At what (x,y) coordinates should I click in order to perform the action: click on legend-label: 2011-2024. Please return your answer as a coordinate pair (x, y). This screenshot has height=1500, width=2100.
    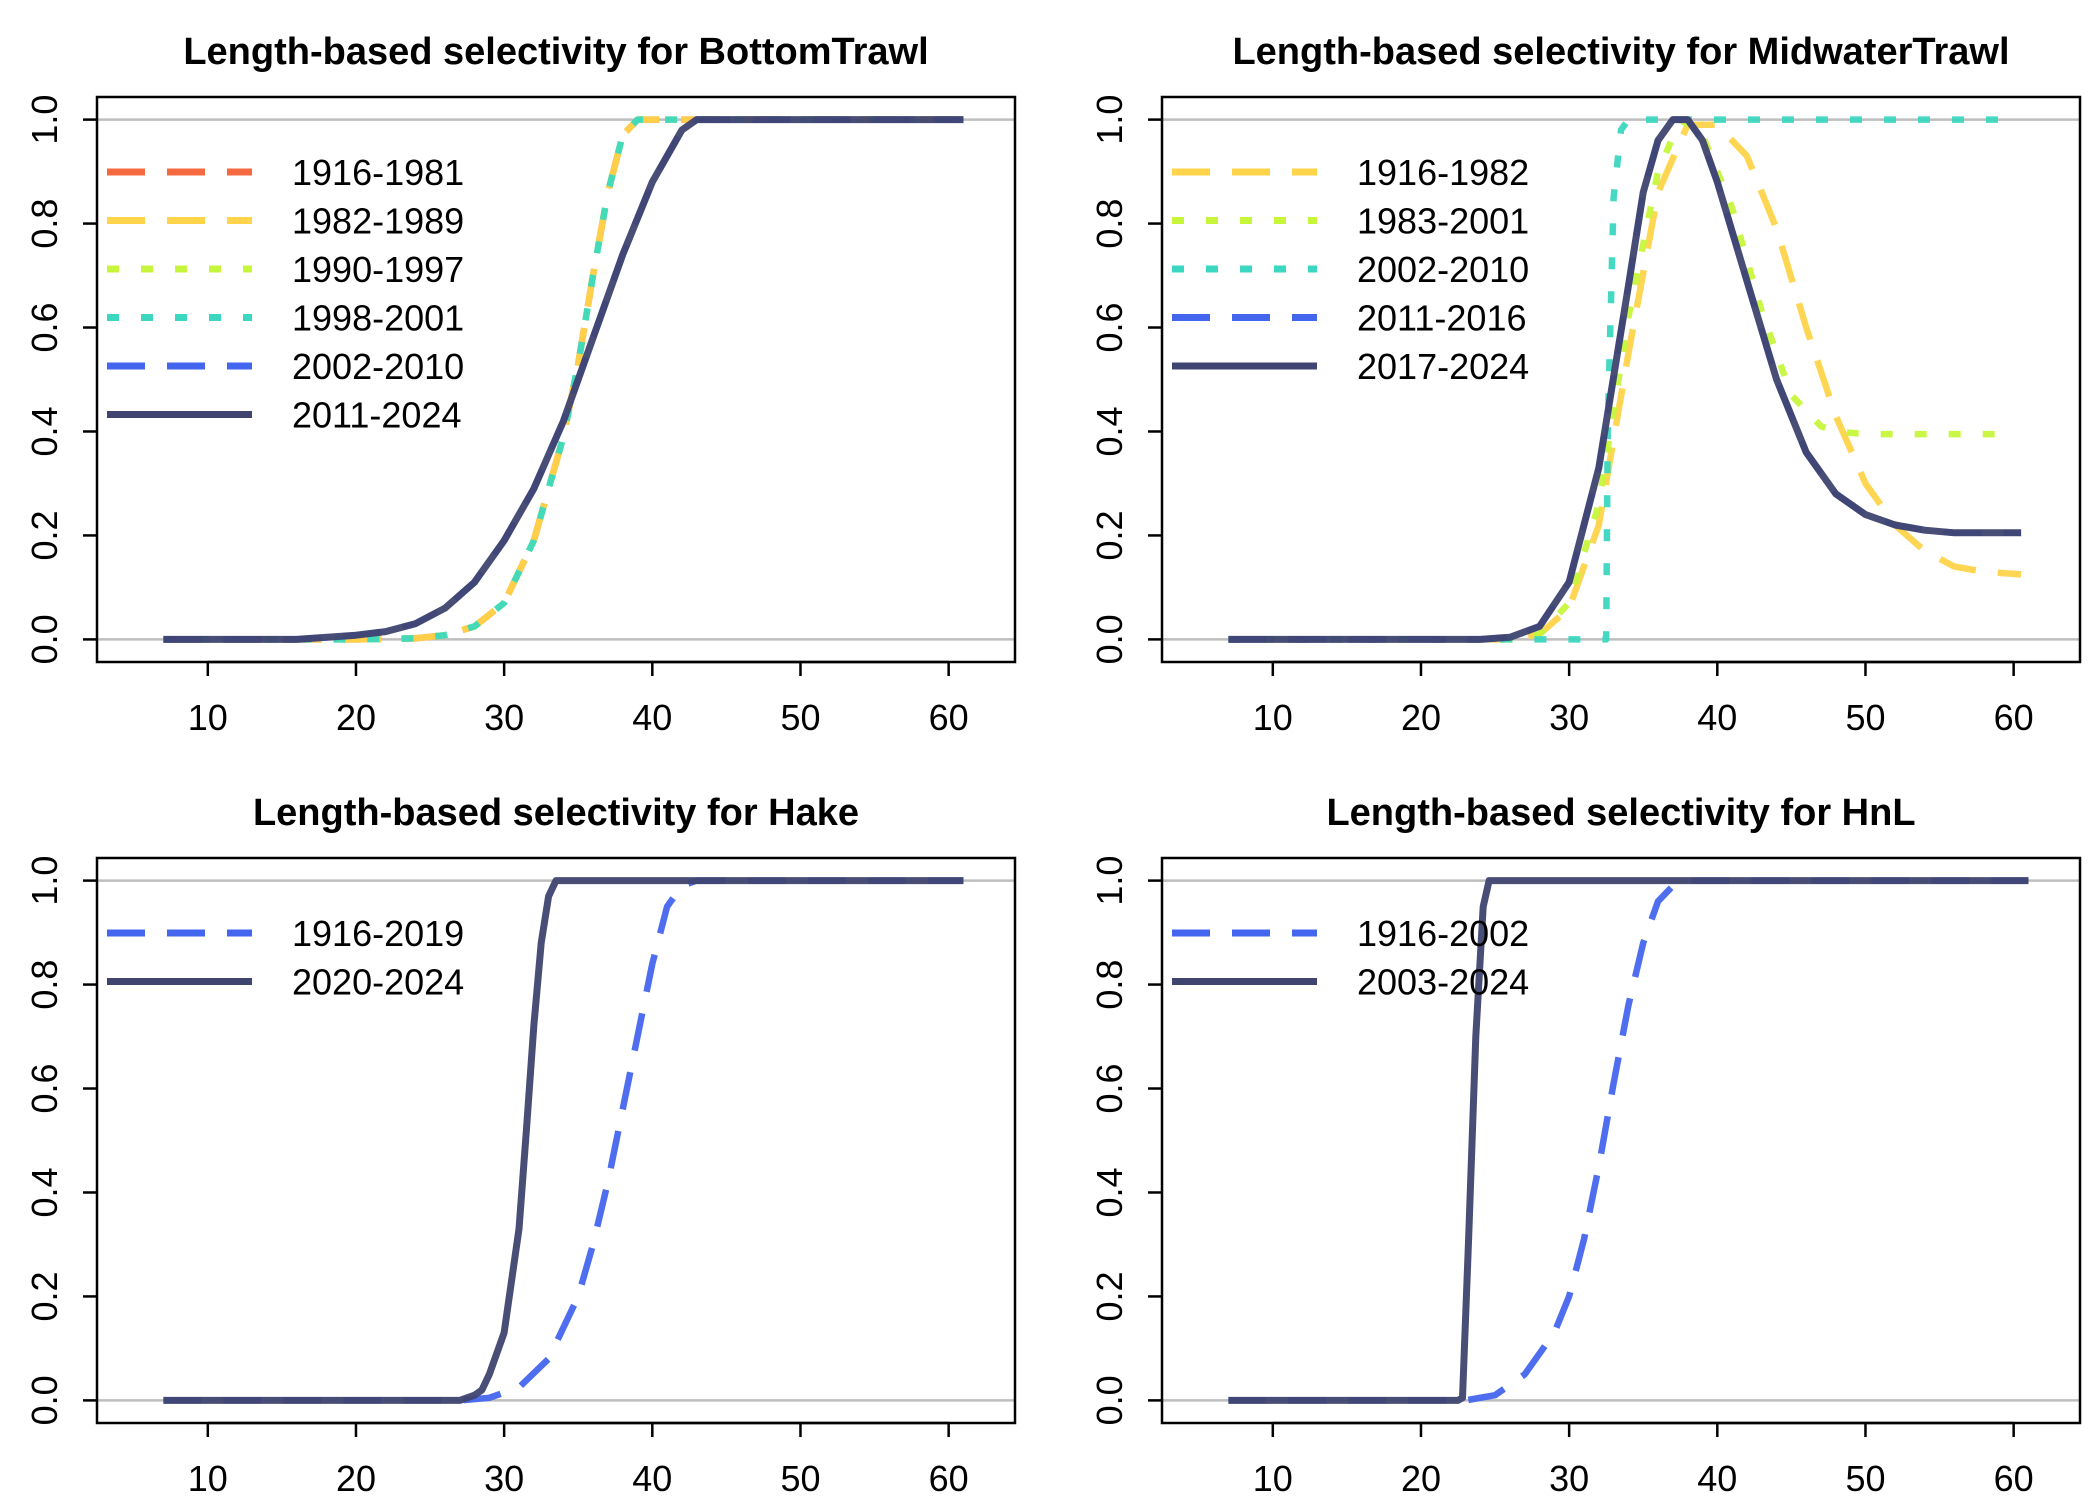
    Looking at the image, I should click on (377, 415).